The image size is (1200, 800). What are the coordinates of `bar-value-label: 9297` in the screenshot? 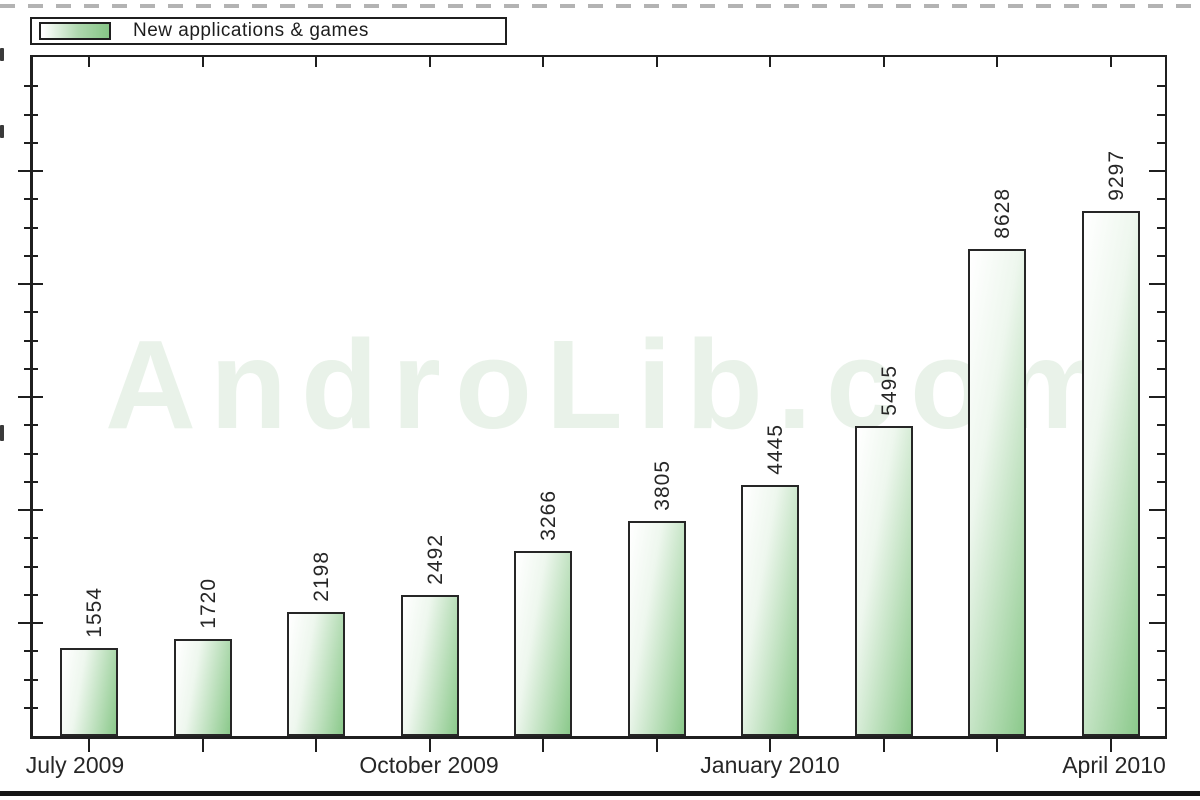 It's located at (1116, 175).